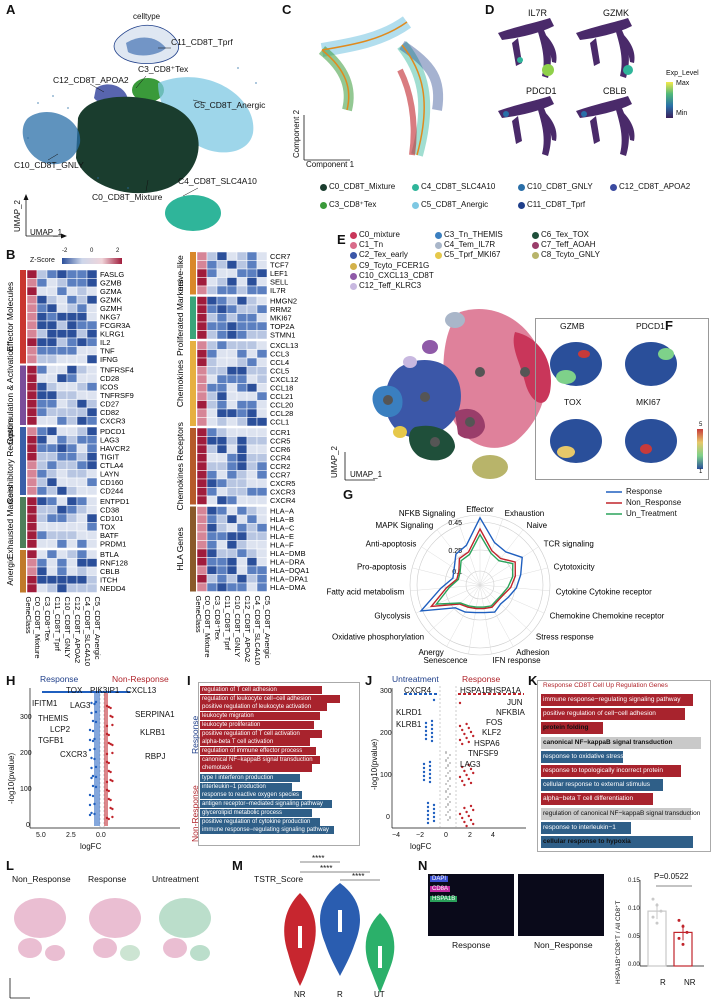  What do you see at coordinates (97, 759) in the screenshot?
I see `volcano-points-left` at bounding box center [97, 759].